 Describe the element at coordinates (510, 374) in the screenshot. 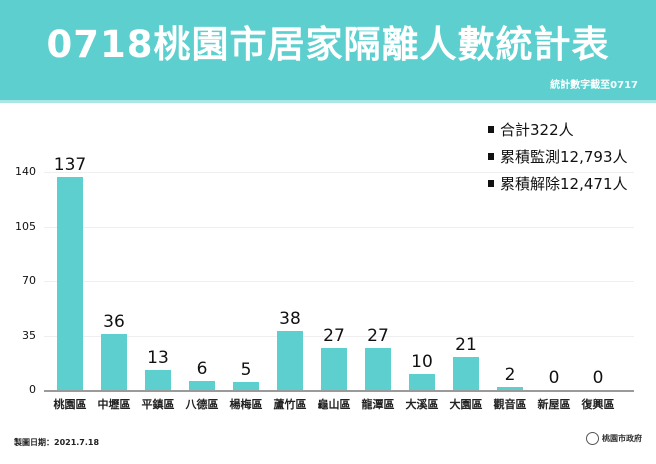

I see `bar-value-label: 2` at that location.